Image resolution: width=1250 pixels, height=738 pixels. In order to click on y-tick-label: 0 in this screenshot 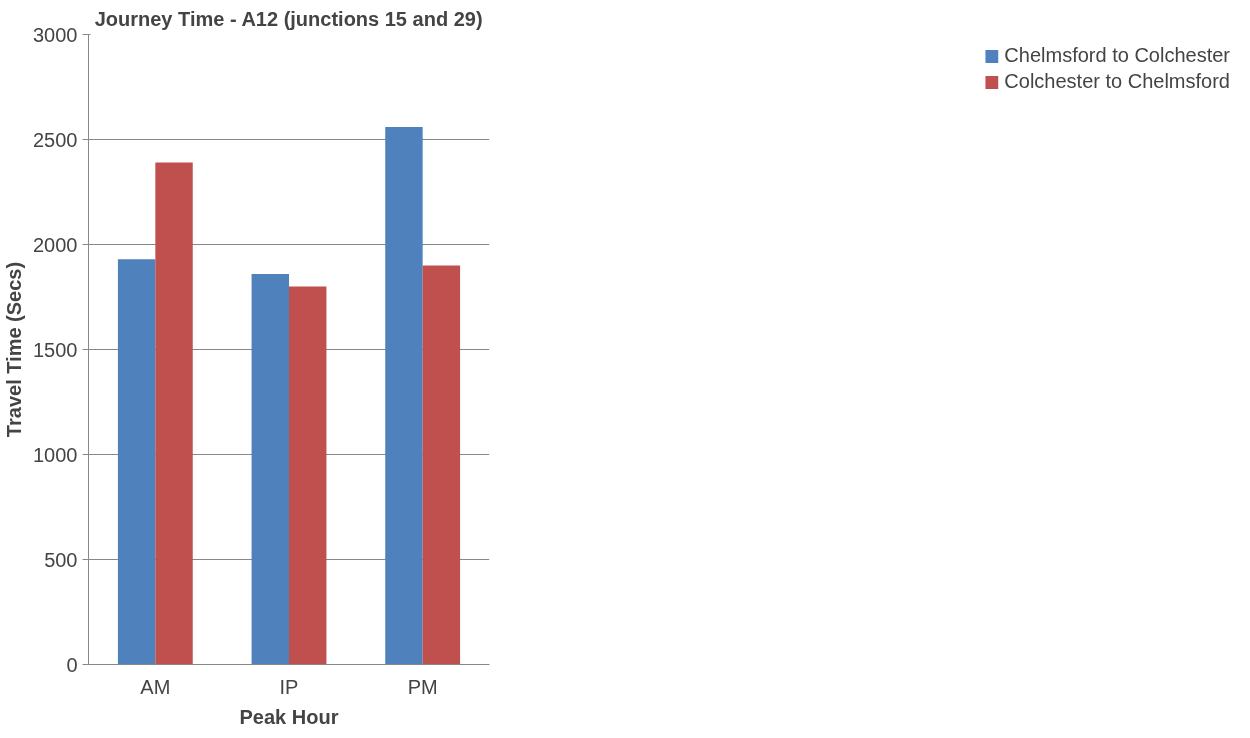, I will do `click(72, 664)`.